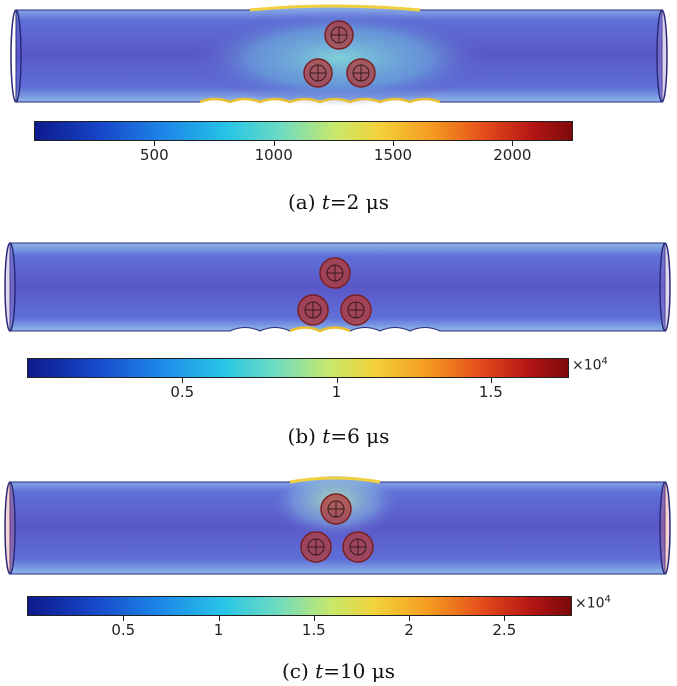 This screenshot has height=686, width=677. What do you see at coordinates (298, 379) in the screenshot?
I see `colorbar-b: 0.5 1 1.5` at bounding box center [298, 379].